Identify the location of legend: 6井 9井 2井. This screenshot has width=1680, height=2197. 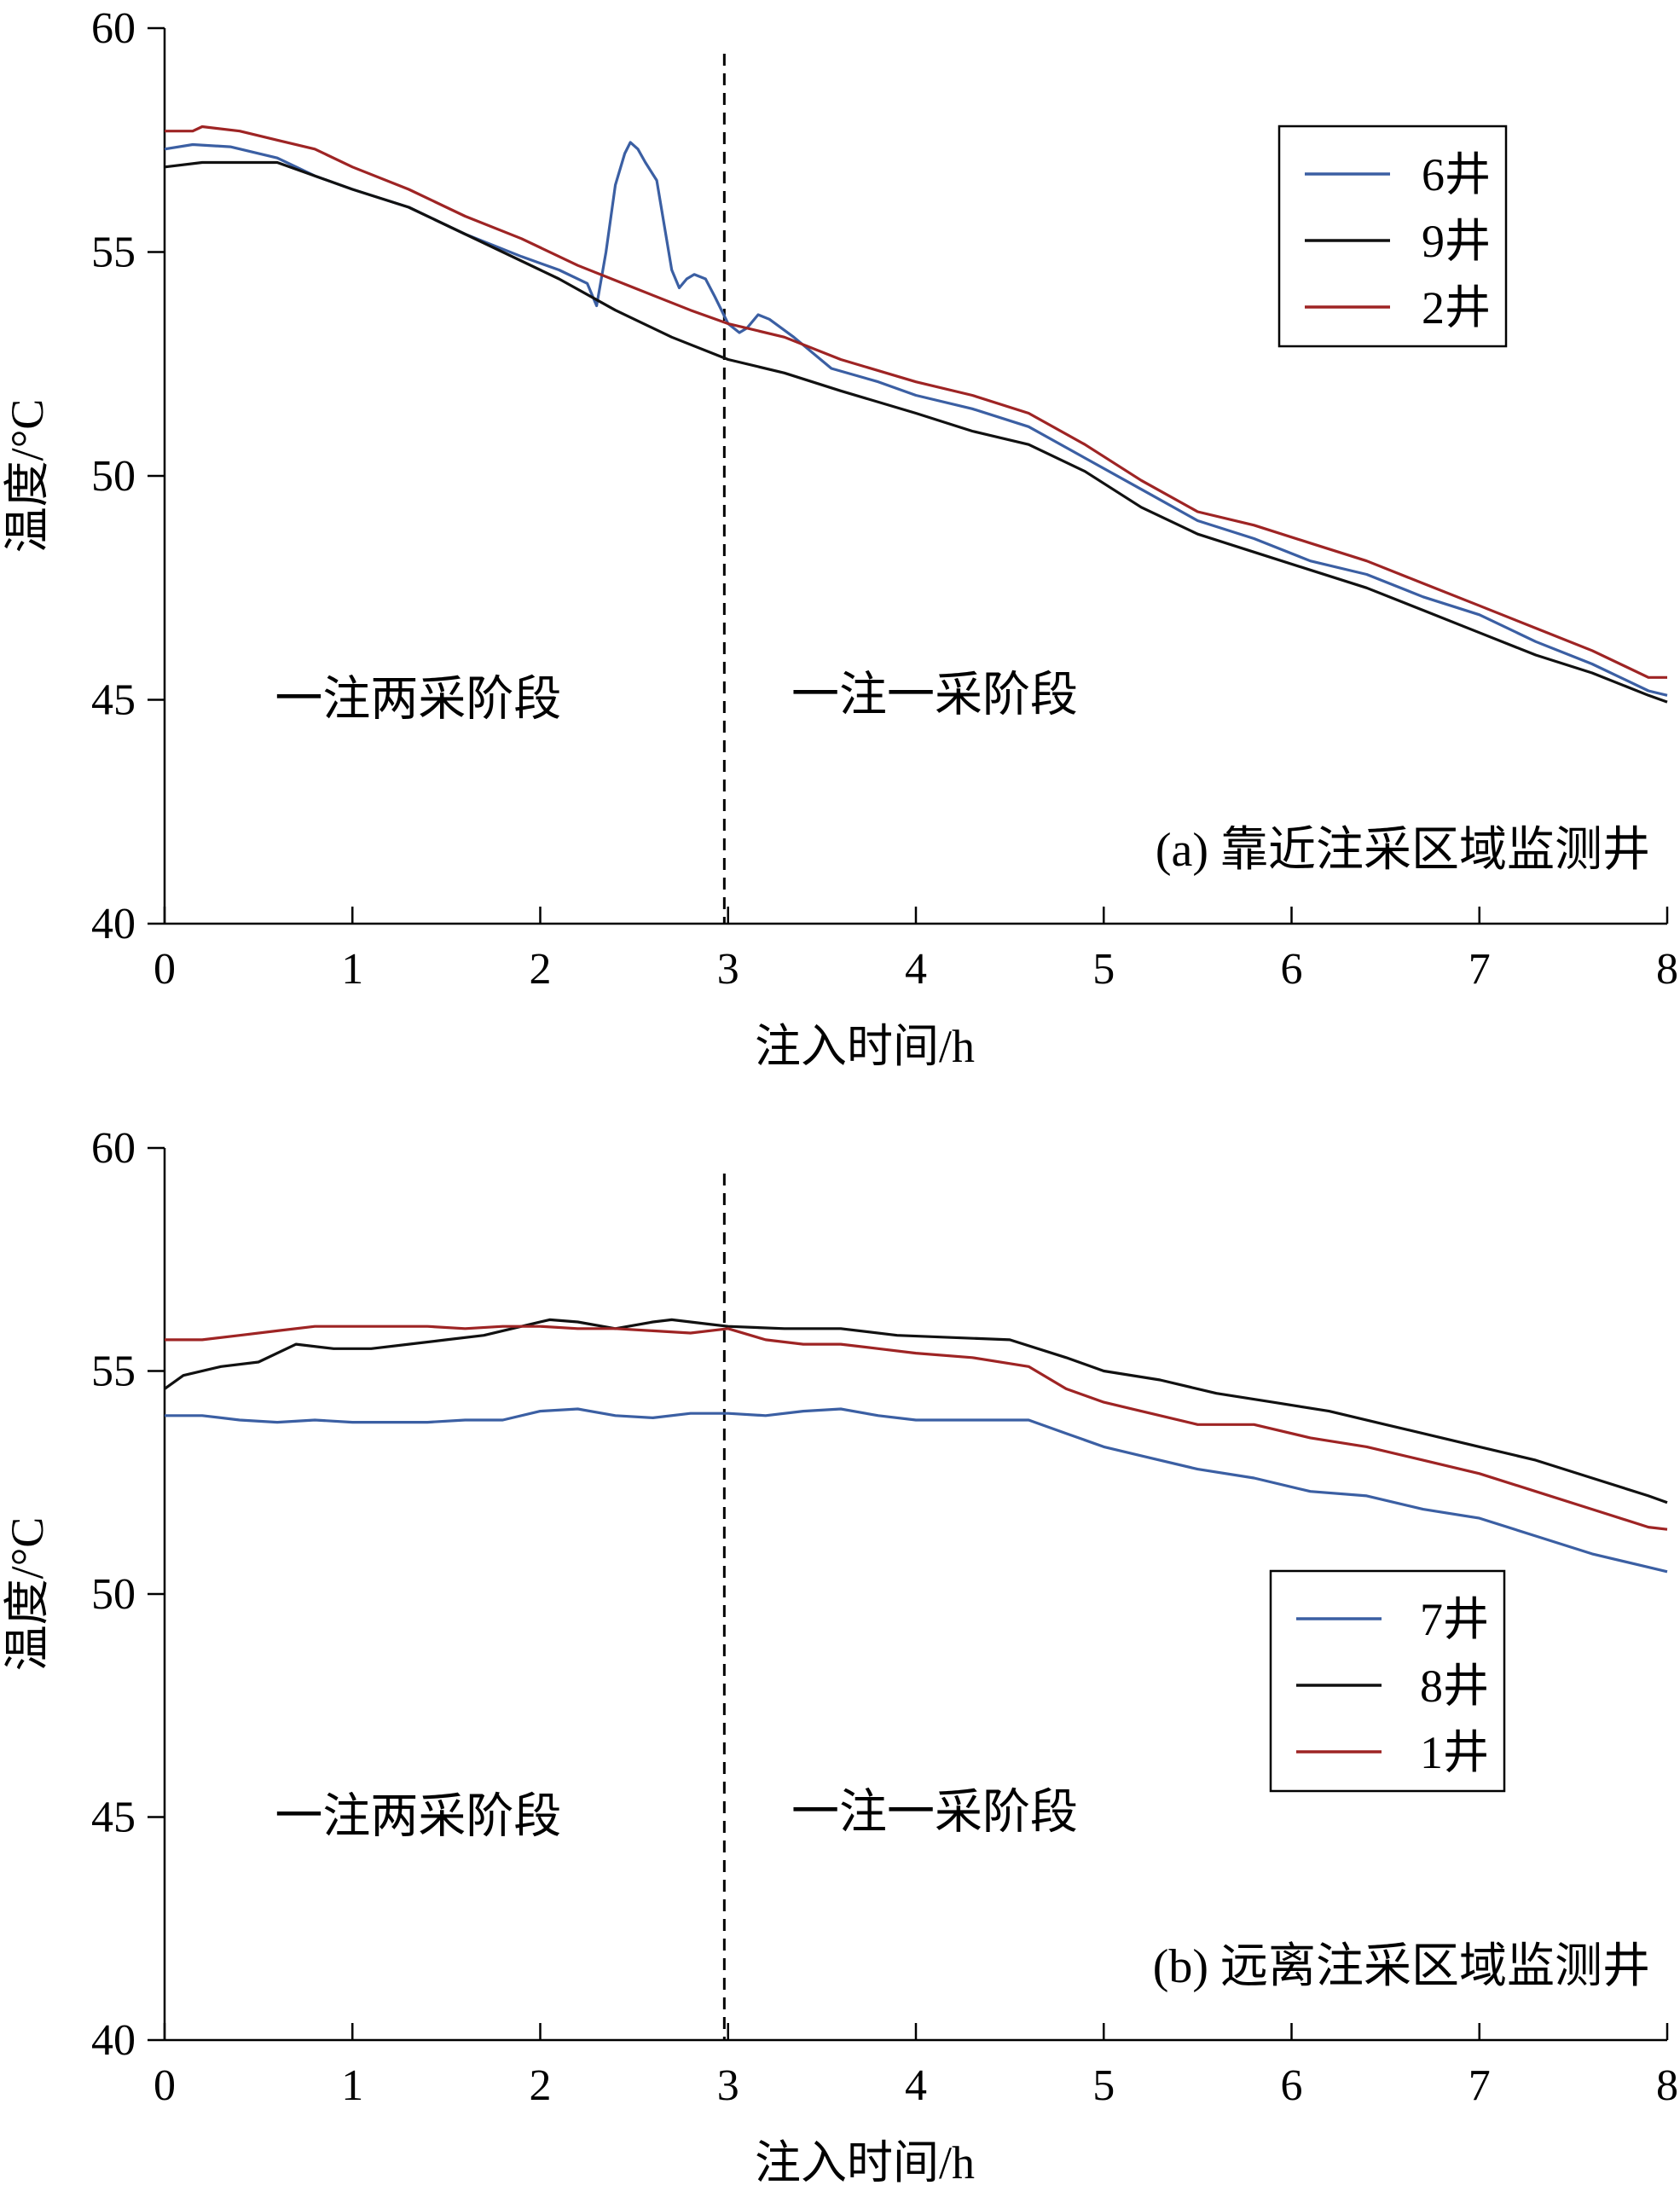
(1392, 237).